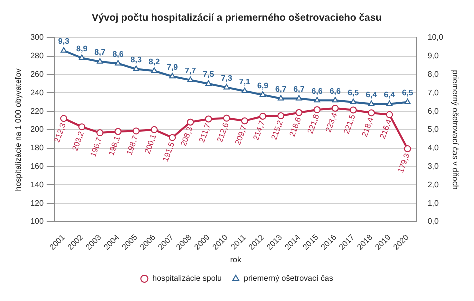 The width and height of the screenshot is (474, 301). I want to click on data-label: 214,7, so click(260, 130).